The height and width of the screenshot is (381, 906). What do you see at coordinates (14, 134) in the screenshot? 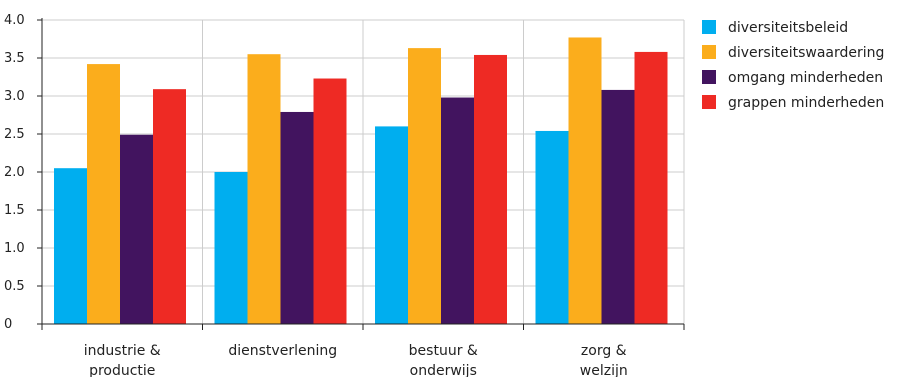
I see `y-tick-label: 2.5` at bounding box center [14, 134].